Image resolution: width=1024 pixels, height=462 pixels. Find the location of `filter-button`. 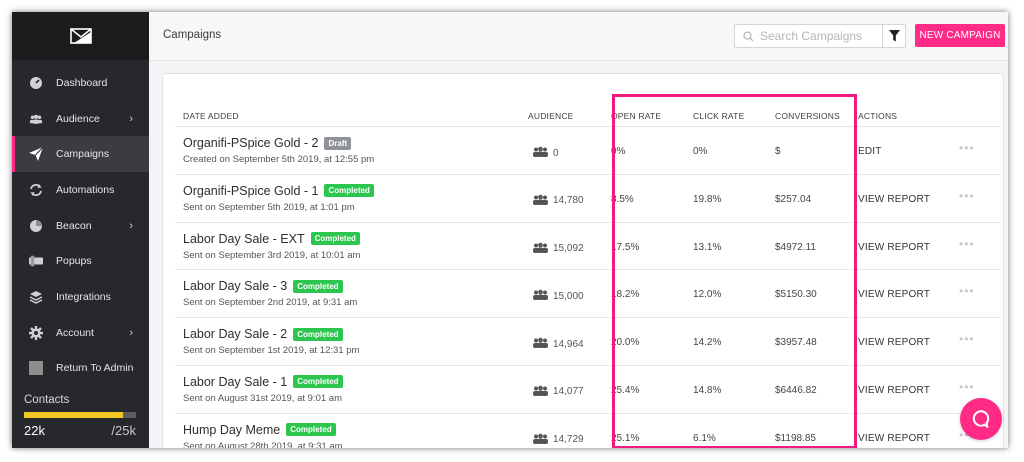

filter-button is located at coordinates (894, 36).